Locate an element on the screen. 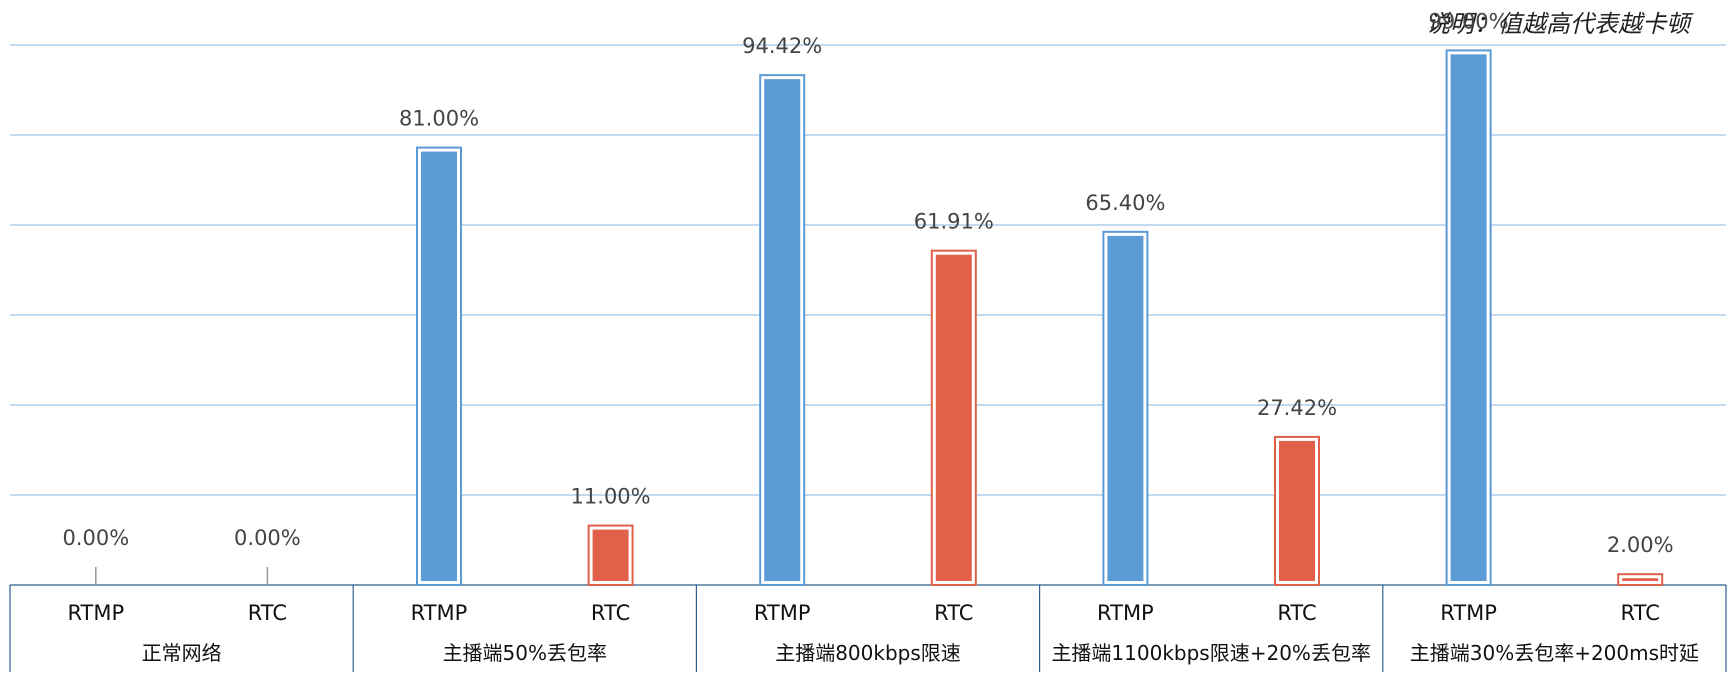 The image size is (1736, 684). group-label: 正常网络 is located at coordinates (182, 653).